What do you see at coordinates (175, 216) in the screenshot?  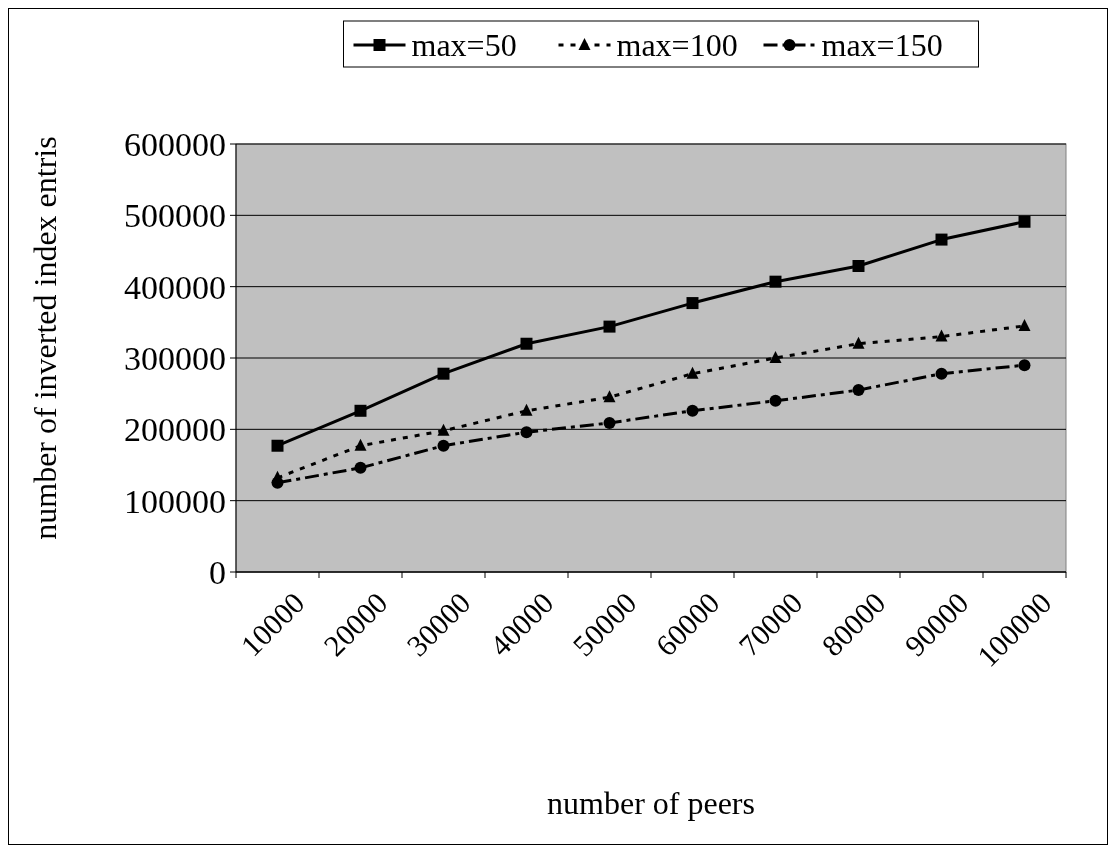 I see `y-tick-label: 500000` at bounding box center [175, 216].